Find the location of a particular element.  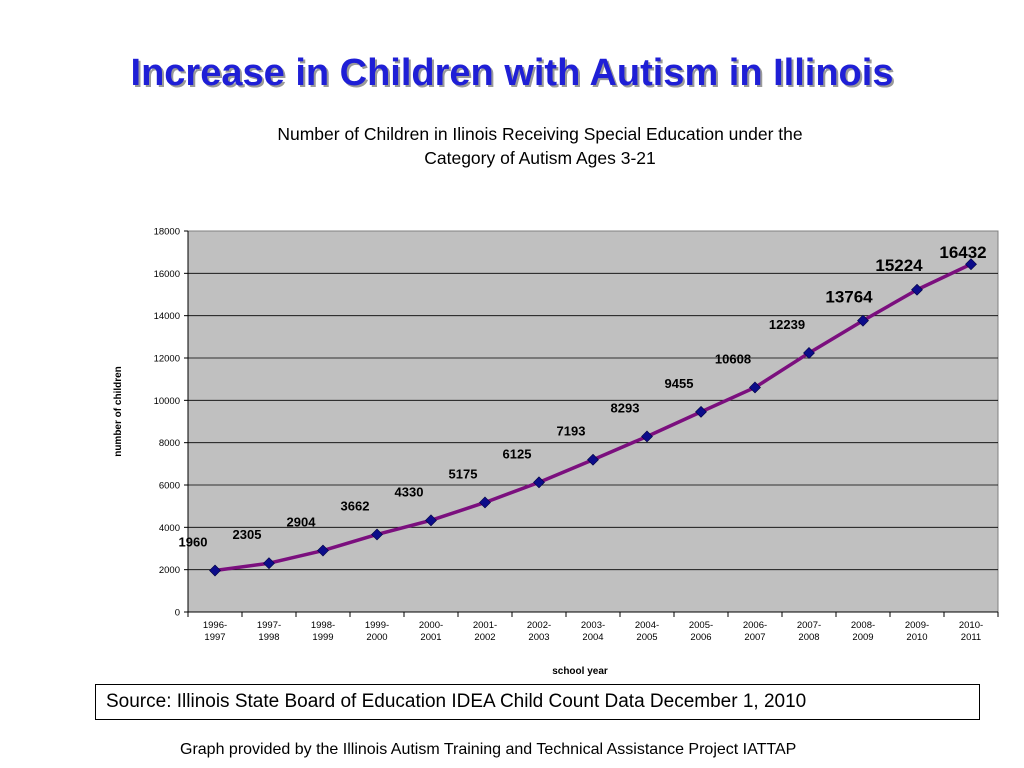

x-tick-label: 1998-1999 is located at coordinates (323, 631).